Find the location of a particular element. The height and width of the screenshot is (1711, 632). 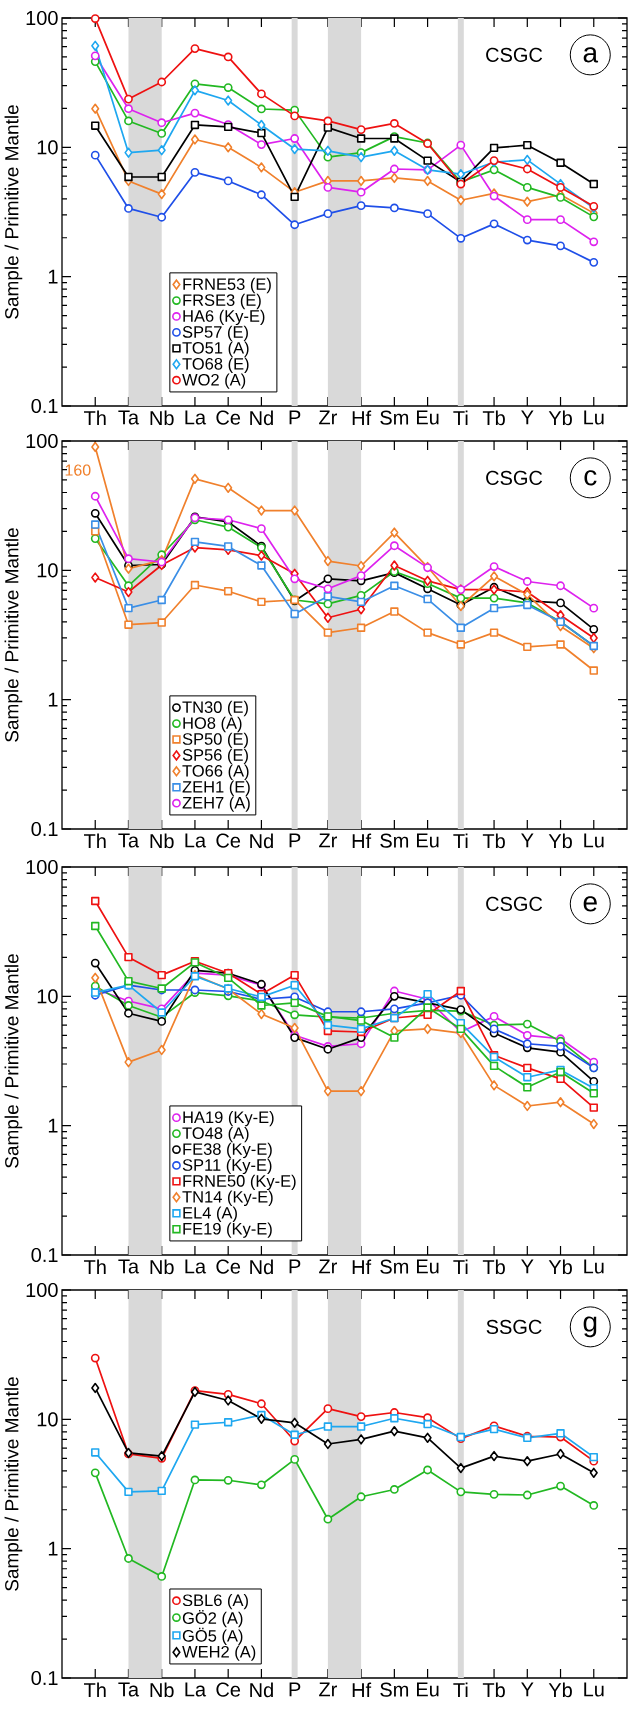

annotation: e is located at coordinates (590, 904).